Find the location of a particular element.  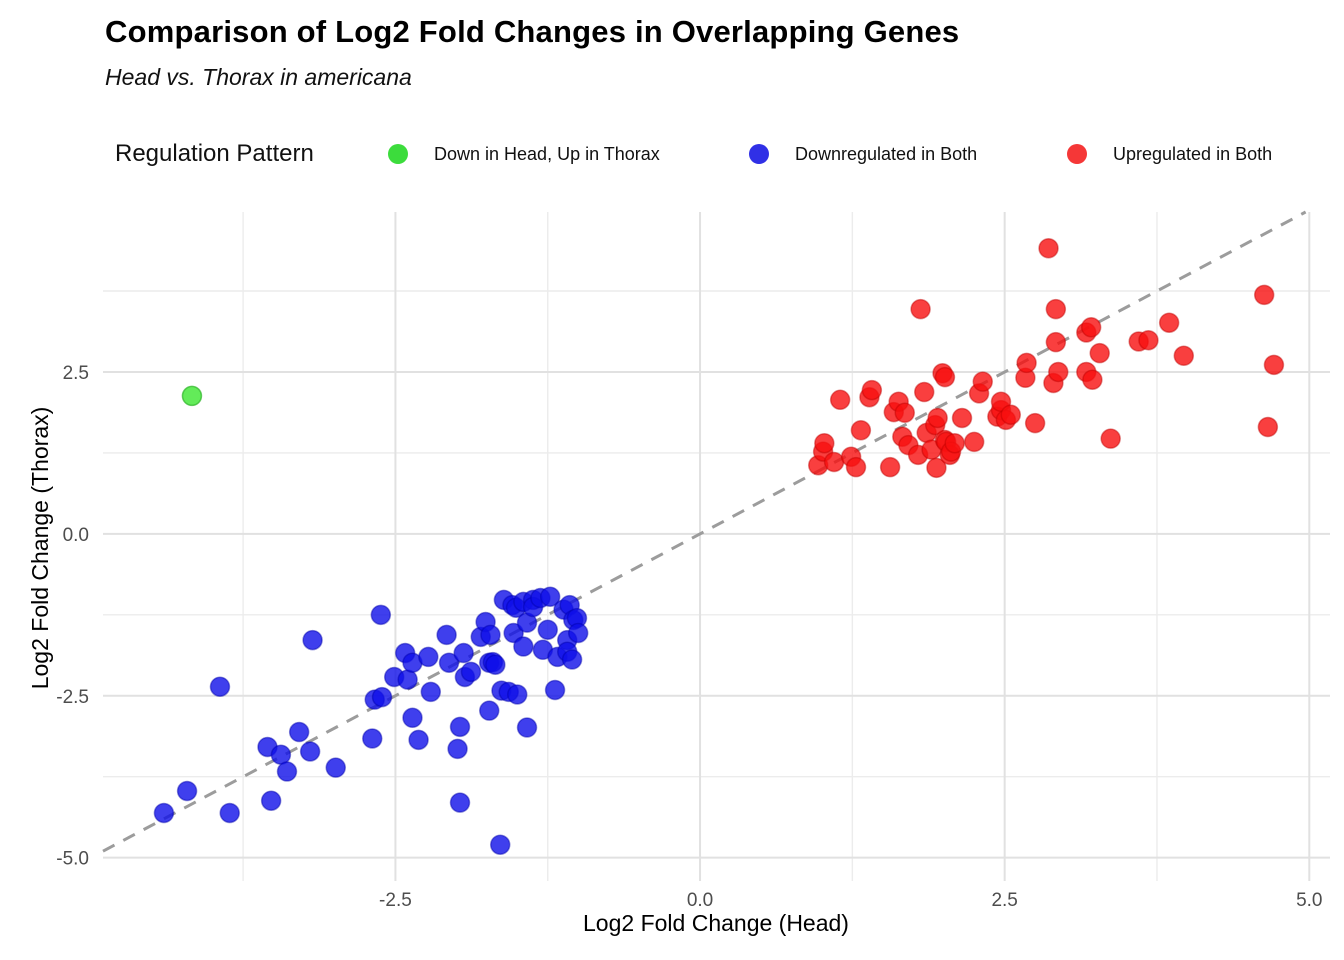

y-tick-label: 0.0 is located at coordinates (76, 535).